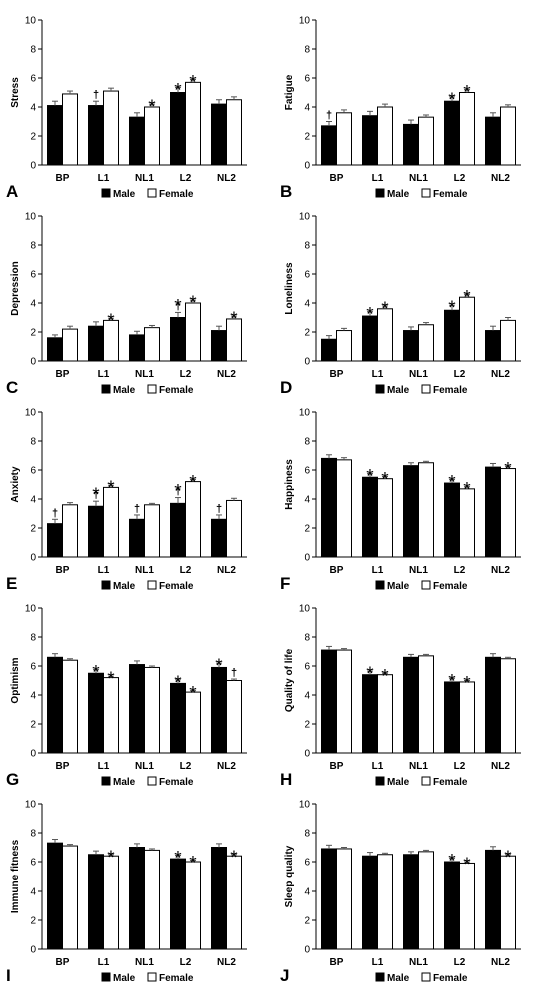  I want to click on panel-b: 0 2 4 6 8 10 Fatigue † BP L1 NL1 * * L2 NL2 B Male Female, so click(400, 108).